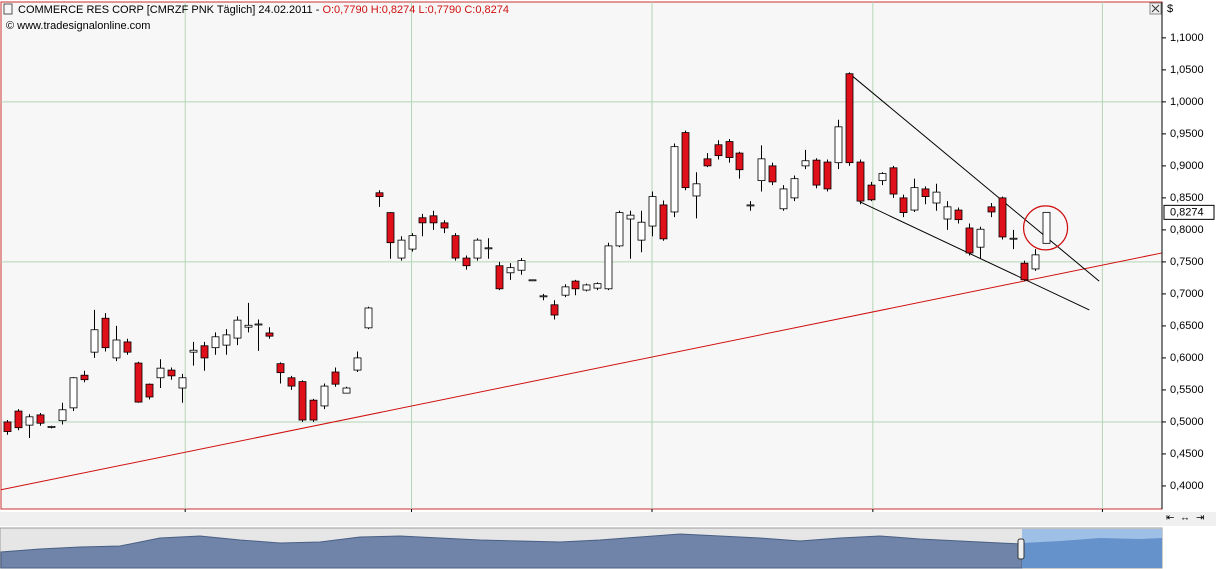 Image resolution: width=1216 pixels, height=569 pixels. What do you see at coordinates (1187, 390) in the screenshot?
I see `y-tick-label: 0,5500` at bounding box center [1187, 390].